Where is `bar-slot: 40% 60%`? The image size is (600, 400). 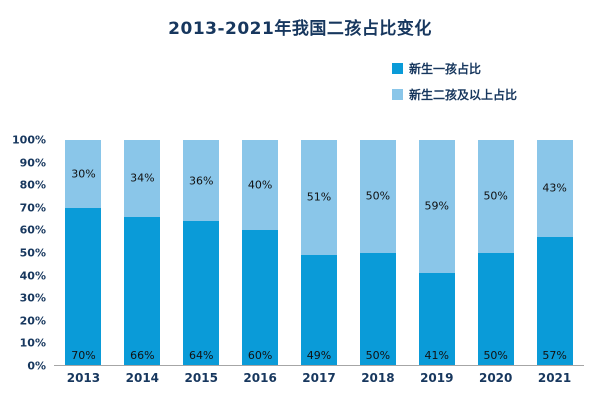
bar-slot: 40% 60% is located at coordinates (260, 252).